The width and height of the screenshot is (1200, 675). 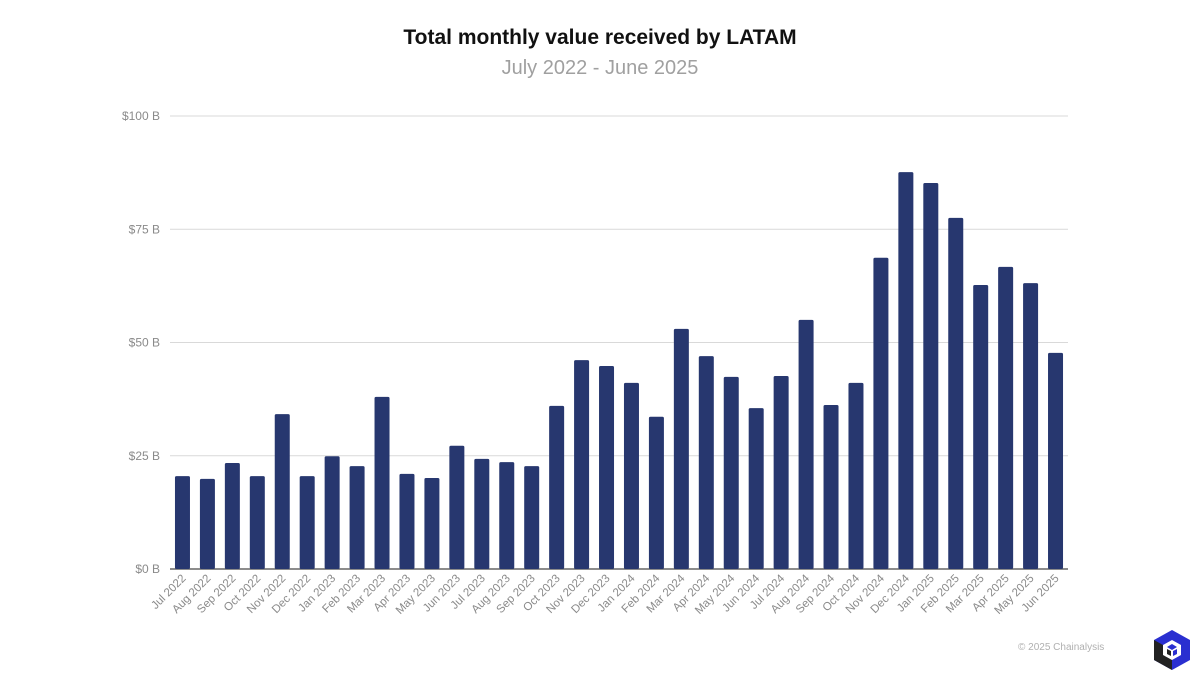 I want to click on chart-subtitle: July 2022 - June 2025, so click(x=600, y=68).